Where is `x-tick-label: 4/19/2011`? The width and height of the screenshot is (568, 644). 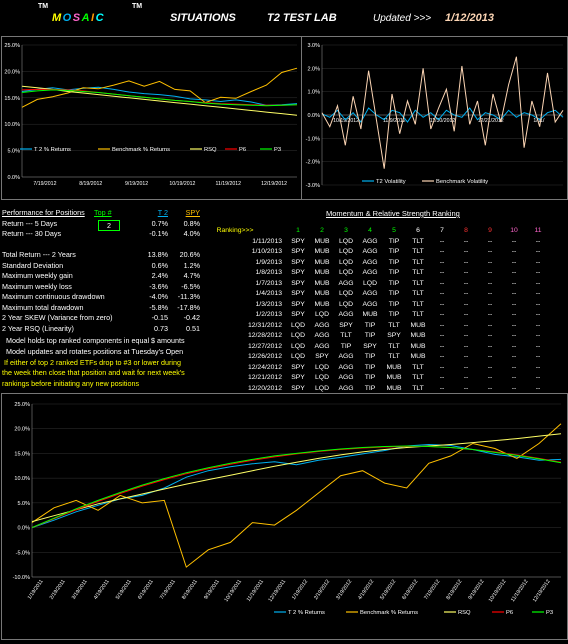 x-tick-label: 4/19/2011 is located at coordinates (102, 590).